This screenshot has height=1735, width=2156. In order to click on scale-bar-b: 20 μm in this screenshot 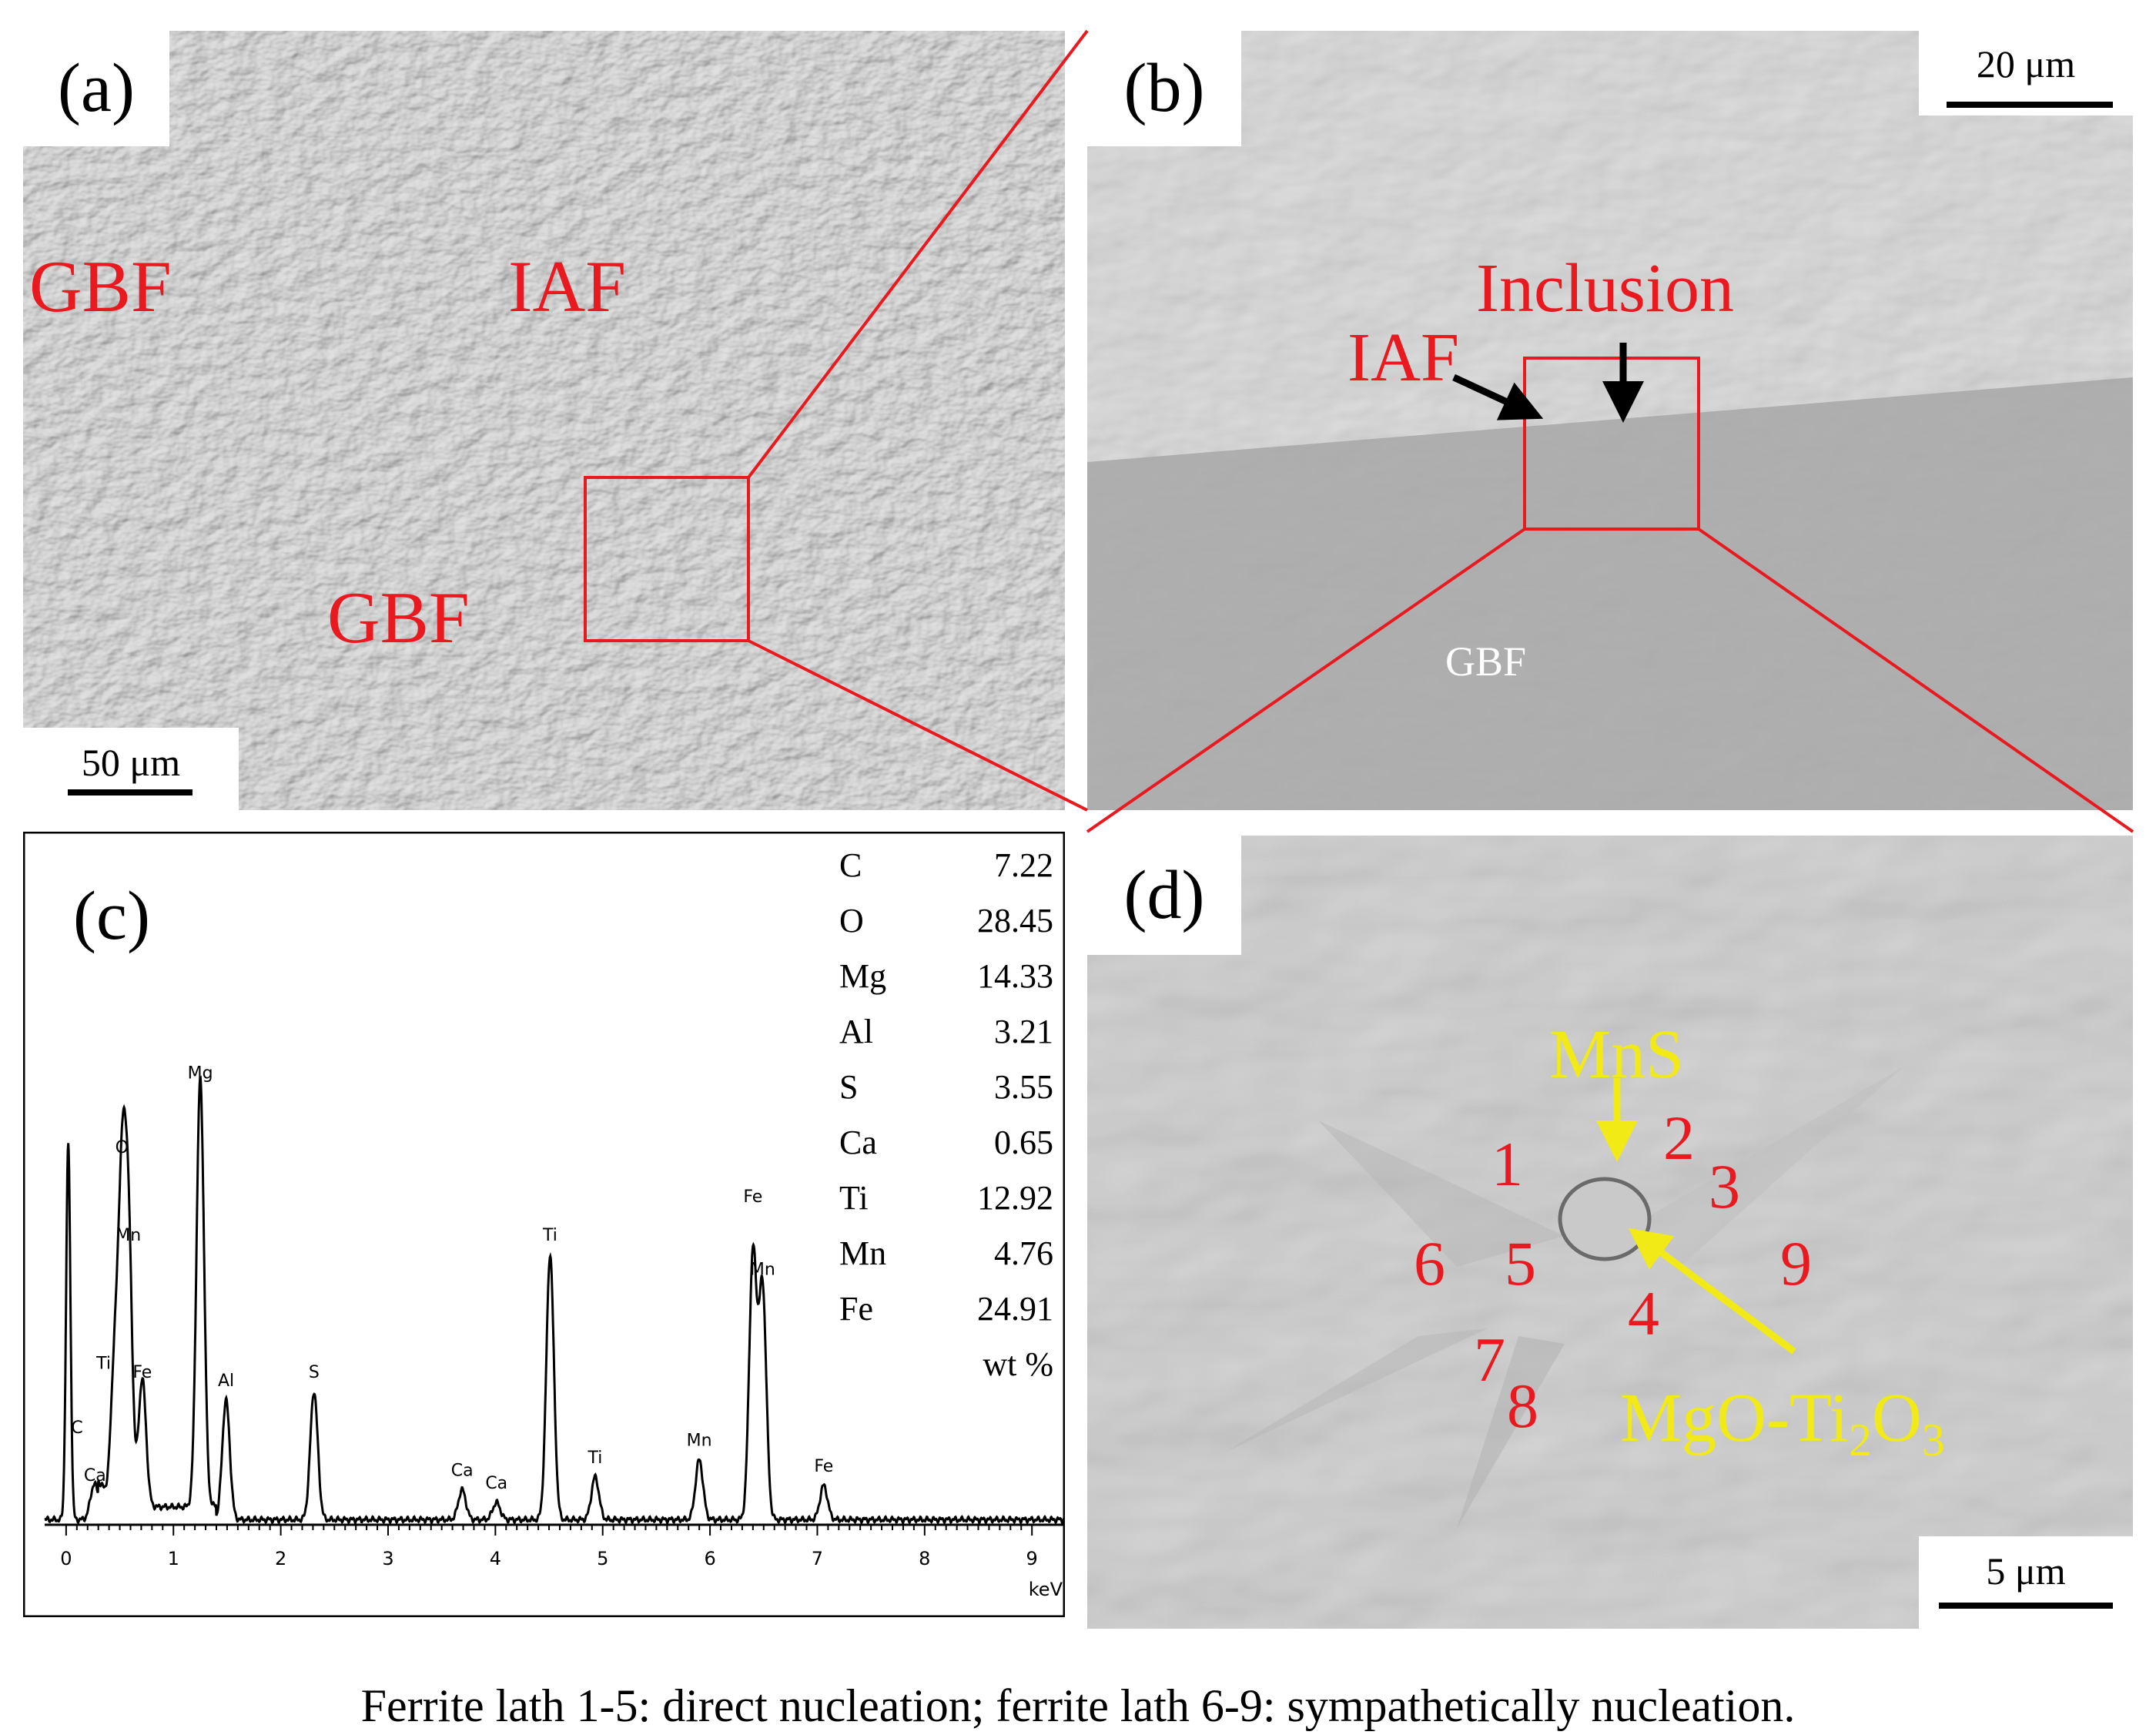, I will do `click(2026, 73)`.